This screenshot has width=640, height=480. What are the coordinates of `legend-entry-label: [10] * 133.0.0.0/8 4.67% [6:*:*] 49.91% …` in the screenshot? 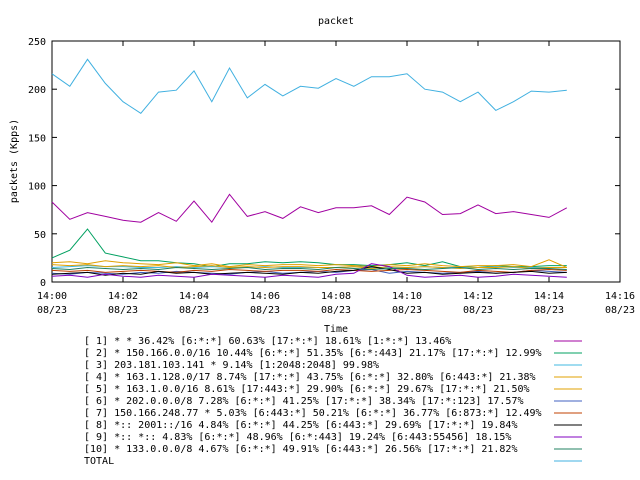 It's located at (300, 449).